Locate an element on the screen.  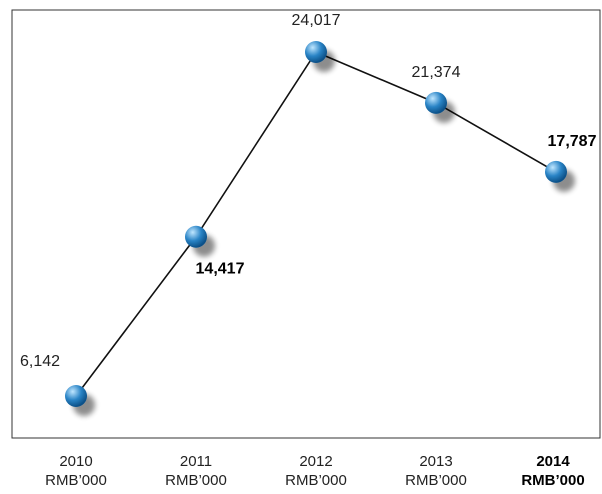
x-tick-year: 2014 is located at coordinates (553, 461).